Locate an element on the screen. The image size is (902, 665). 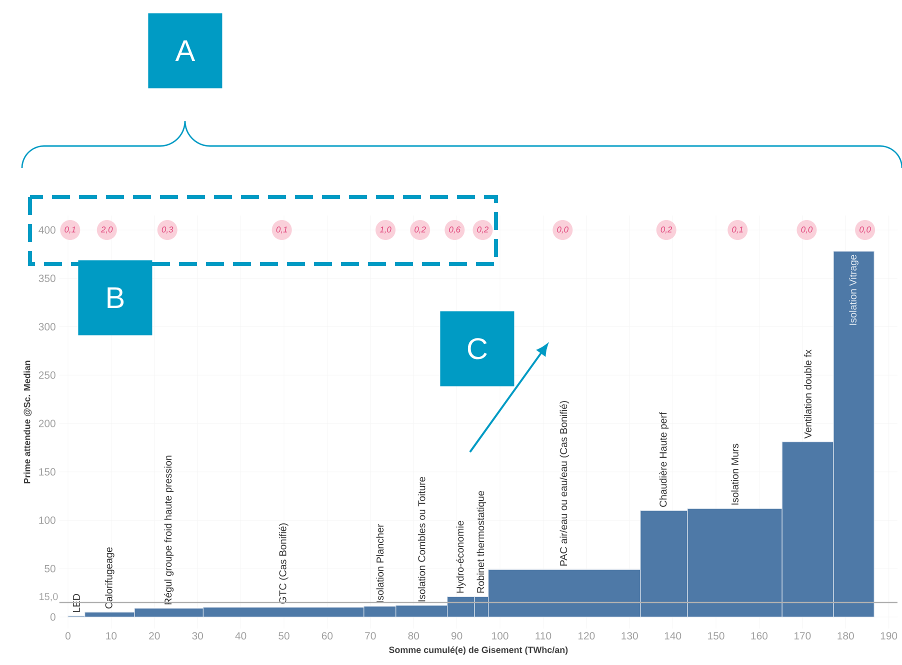
y-axis-title: Prime attendue @Sc. Median is located at coordinates (28, 422).